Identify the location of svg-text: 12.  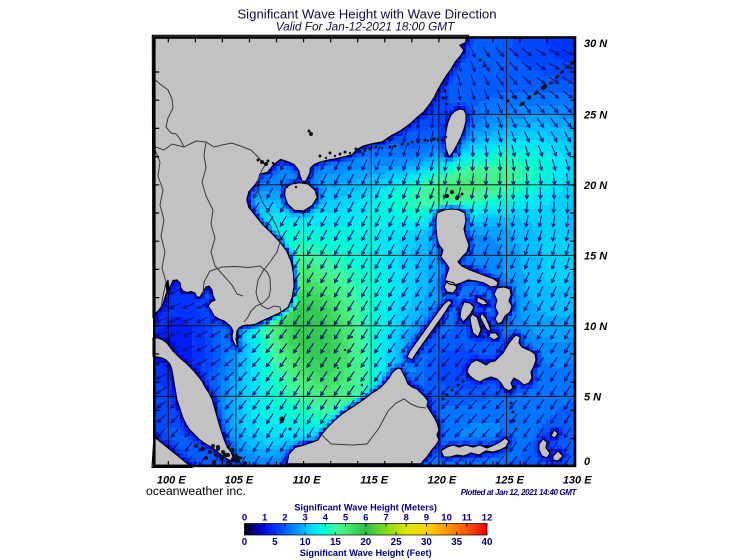
(487, 518).